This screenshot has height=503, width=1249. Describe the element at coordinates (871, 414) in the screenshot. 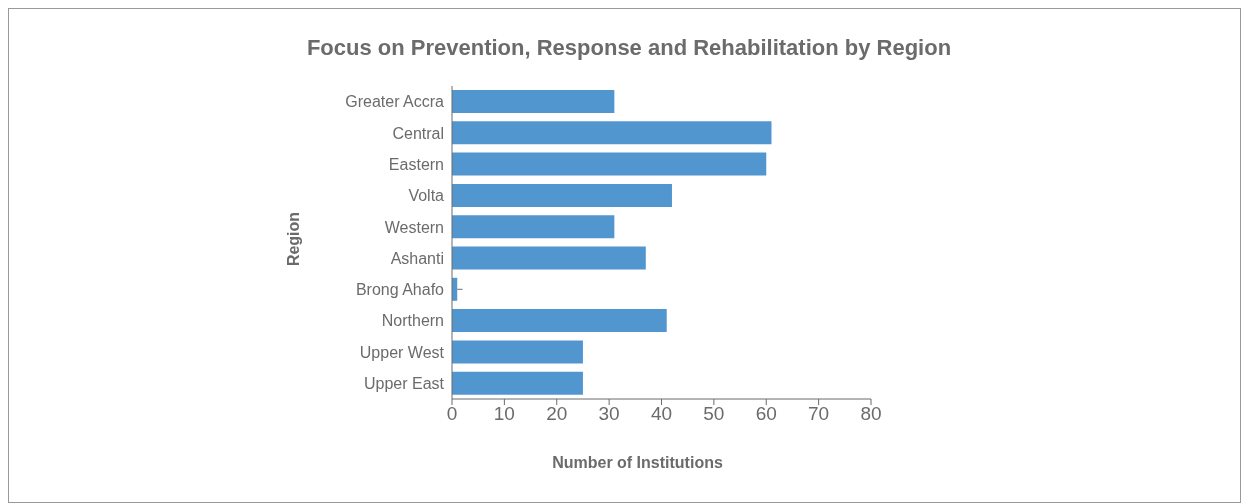

I see `x-tick-label: 80` at that location.